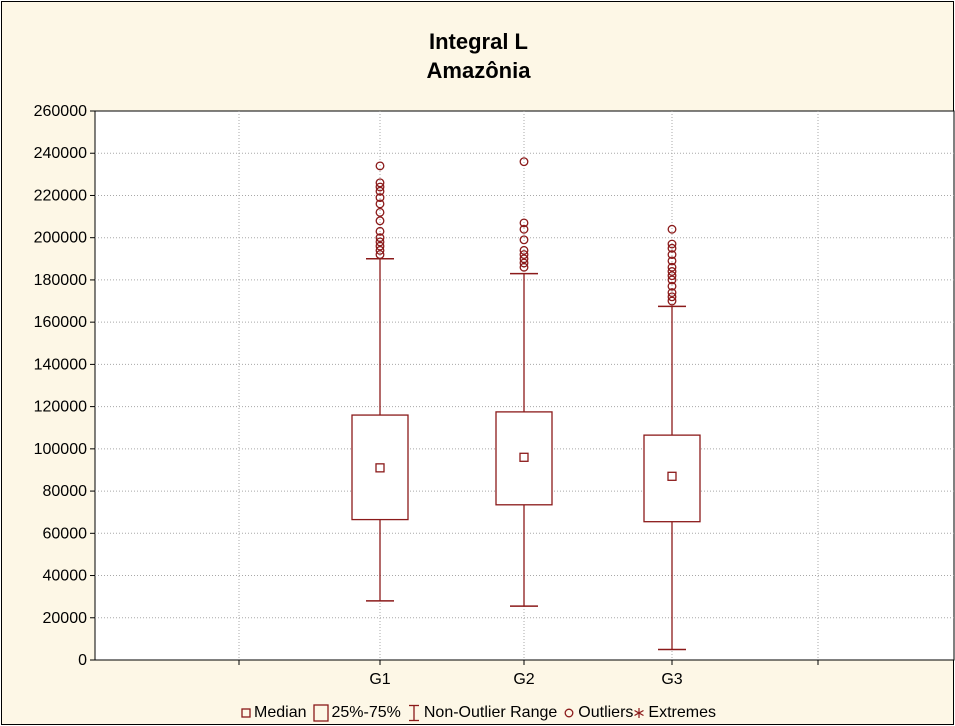  What do you see at coordinates (413, 713) in the screenshot?
I see `whisker-marker-icon` at bounding box center [413, 713].